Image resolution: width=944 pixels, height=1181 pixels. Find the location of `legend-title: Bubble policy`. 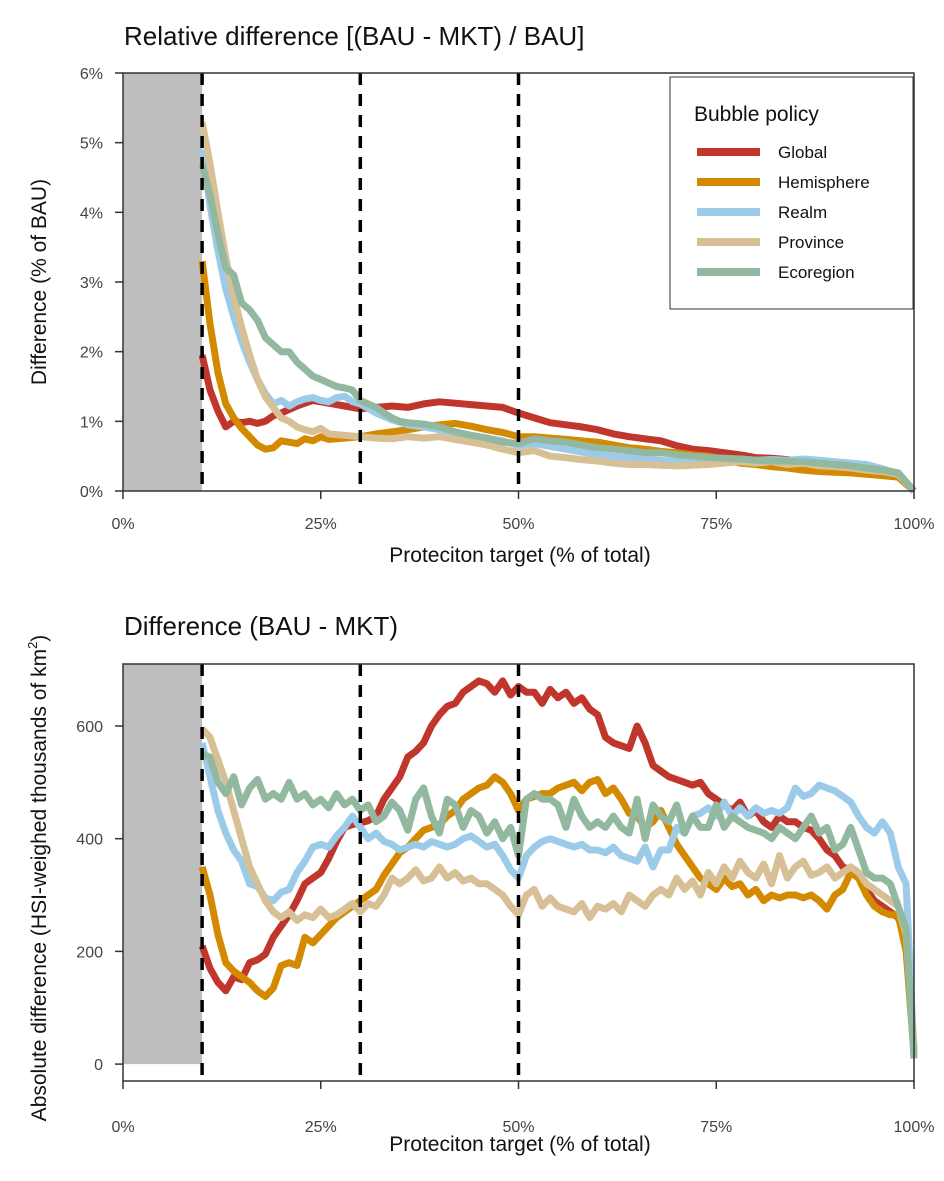

legend-title: Bubble policy is located at coordinates (756, 114).